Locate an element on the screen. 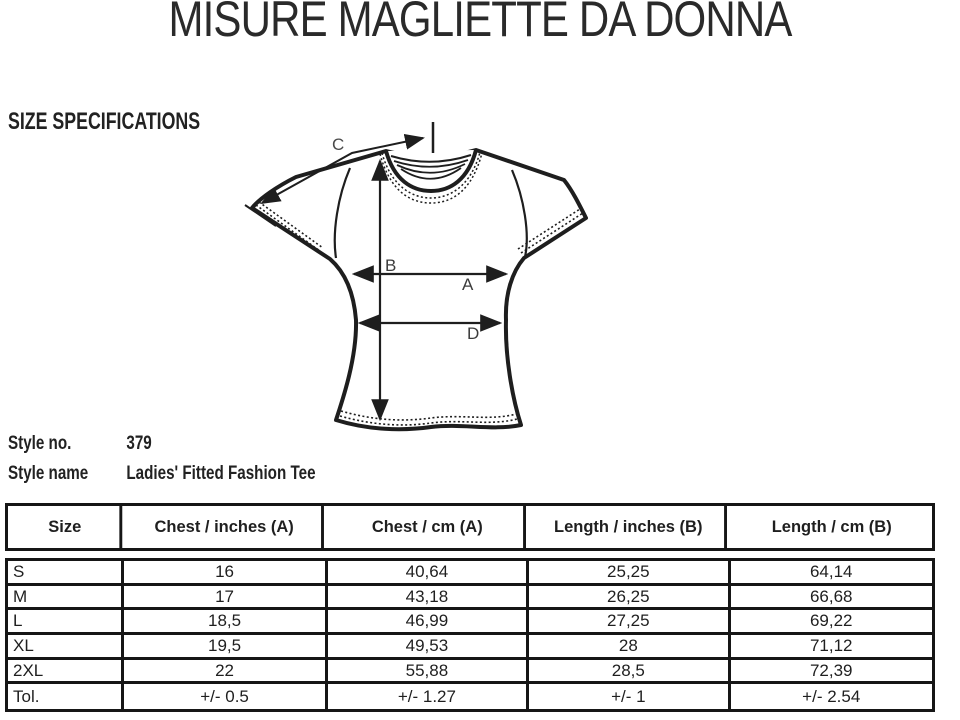  style-name-label: Style name is located at coordinates (48, 473).